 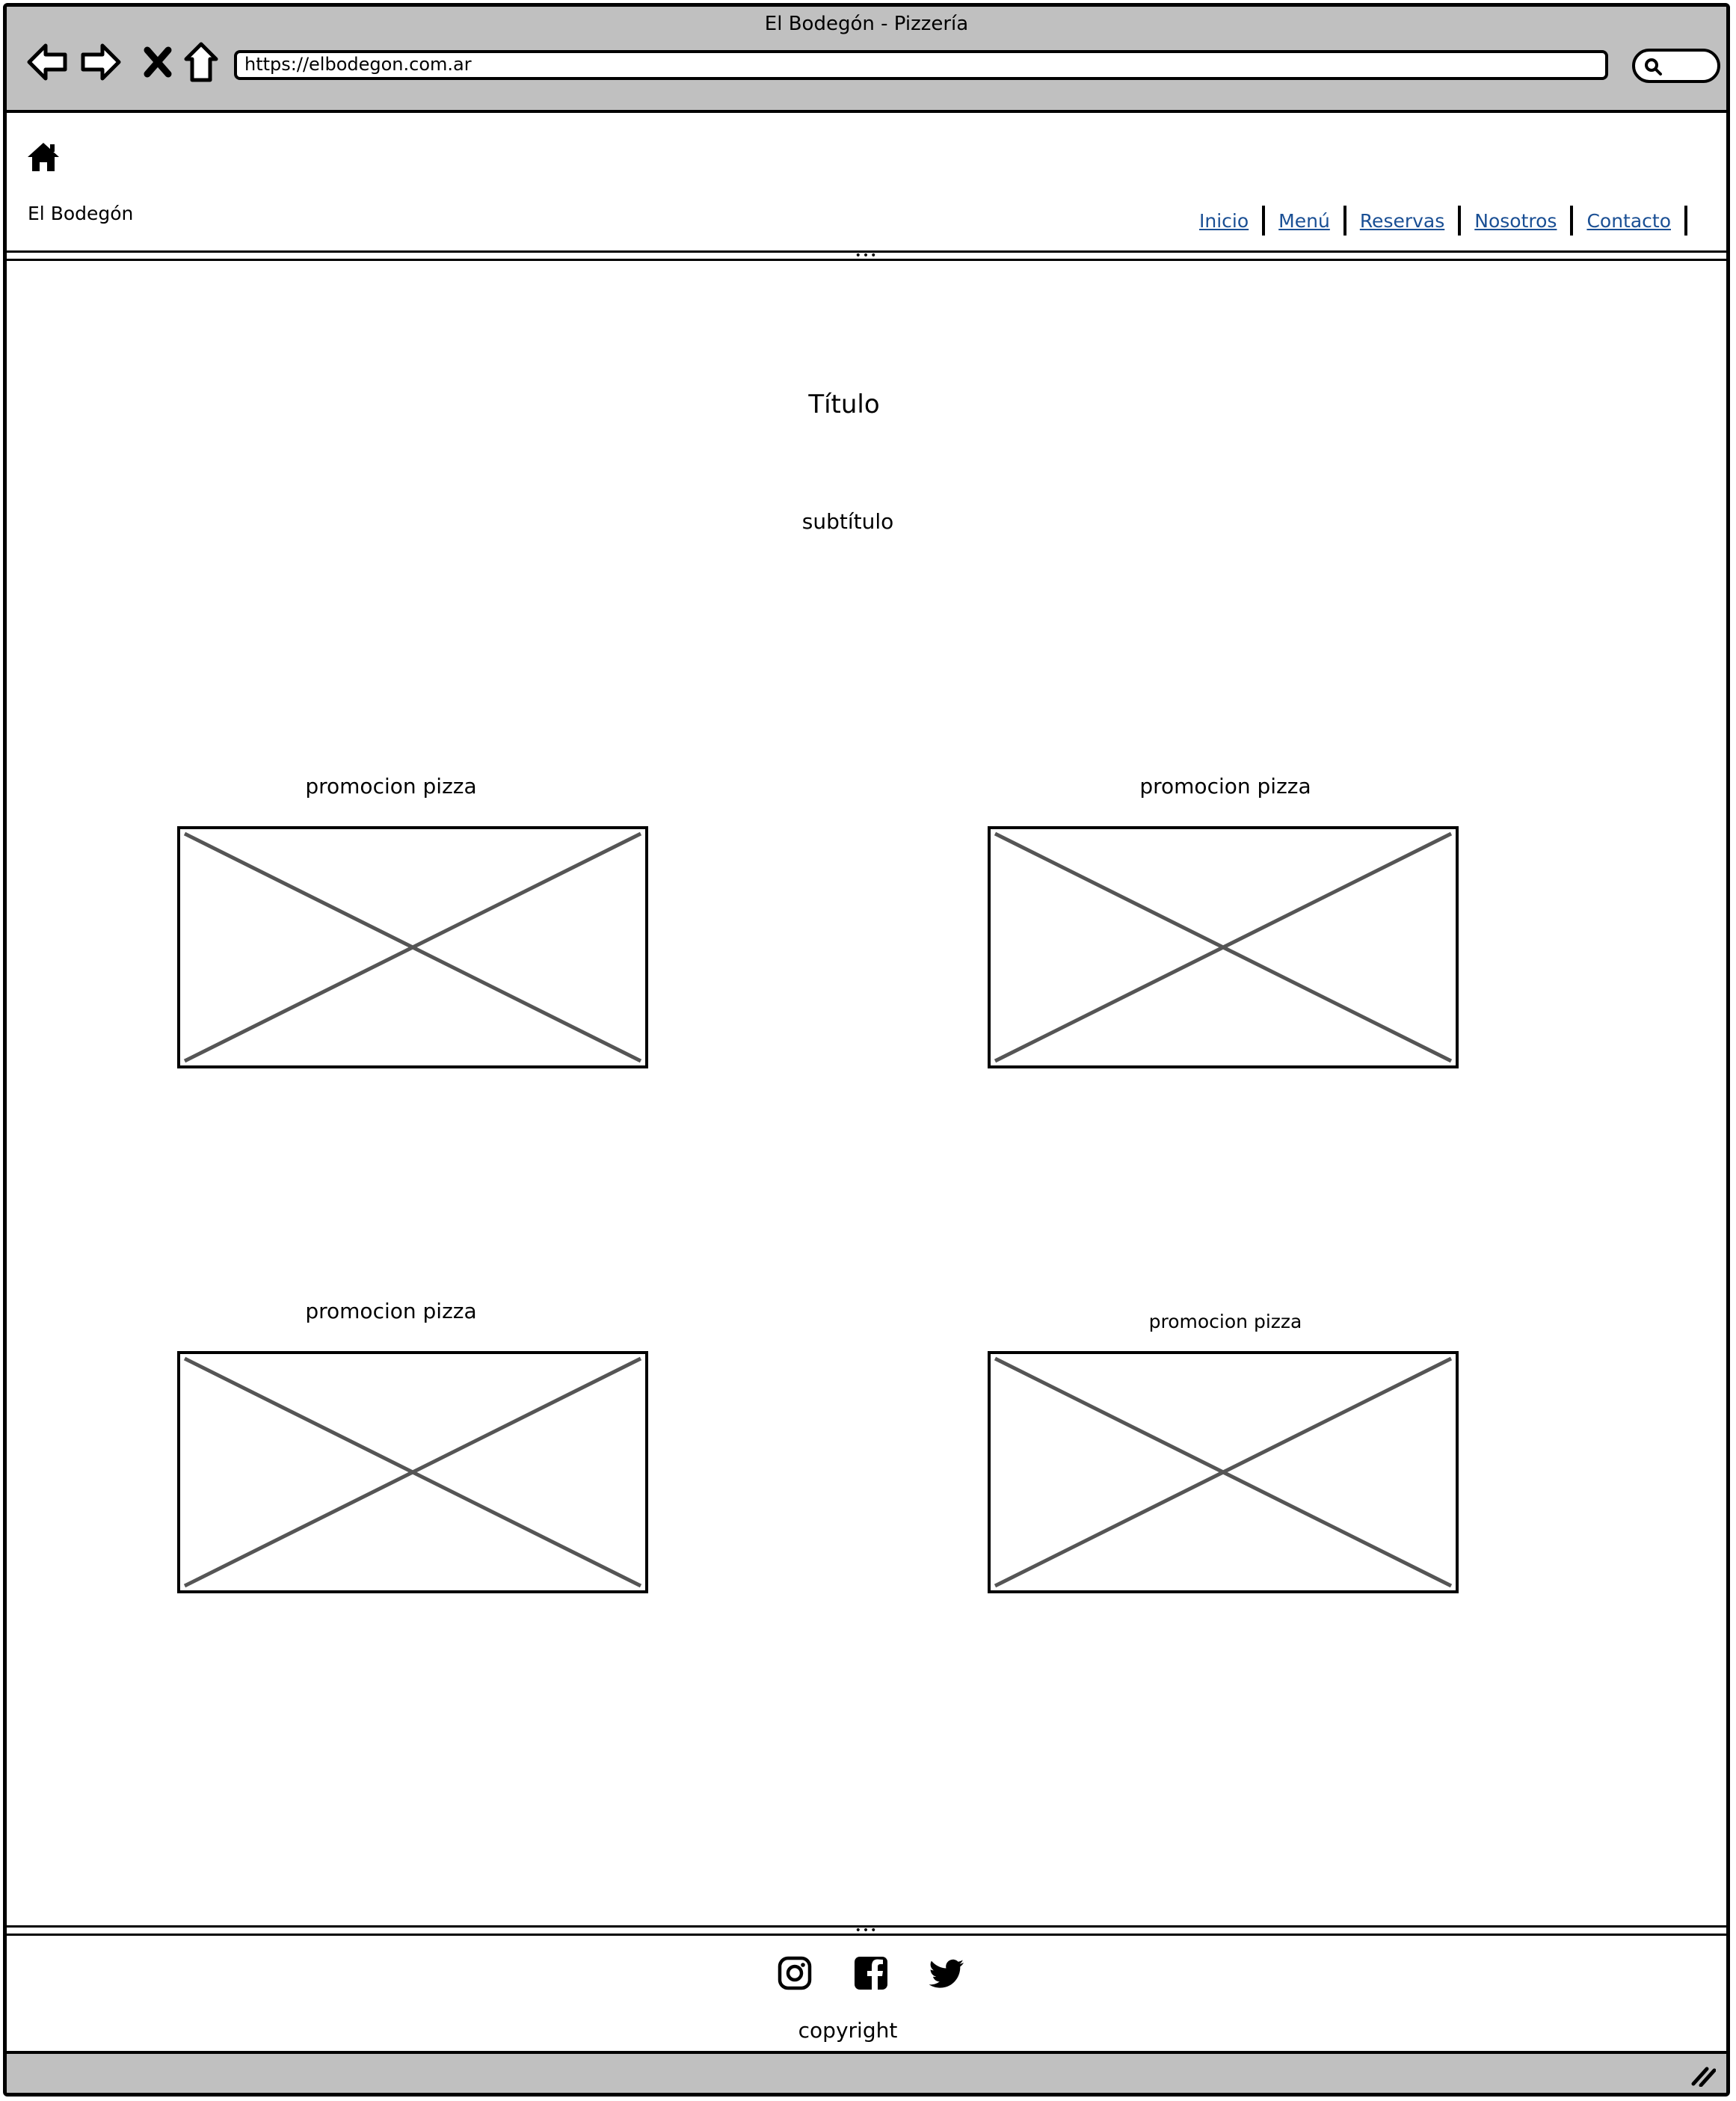 What do you see at coordinates (871, 1973) in the screenshot?
I see `facebook-icon` at bounding box center [871, 1973].